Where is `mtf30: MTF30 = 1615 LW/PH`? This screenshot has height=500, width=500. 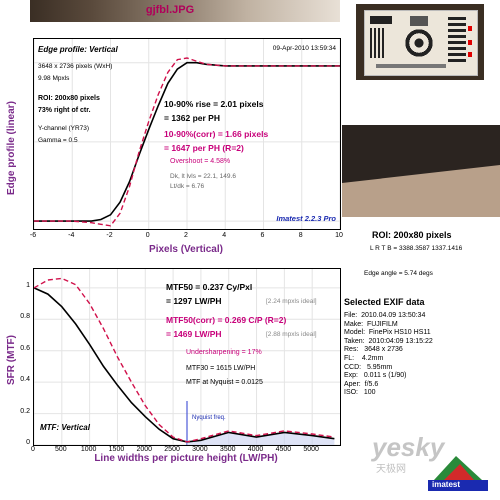
mtf30: MTF30 = 1615 LW/PH is located at coordinates (221, 368).